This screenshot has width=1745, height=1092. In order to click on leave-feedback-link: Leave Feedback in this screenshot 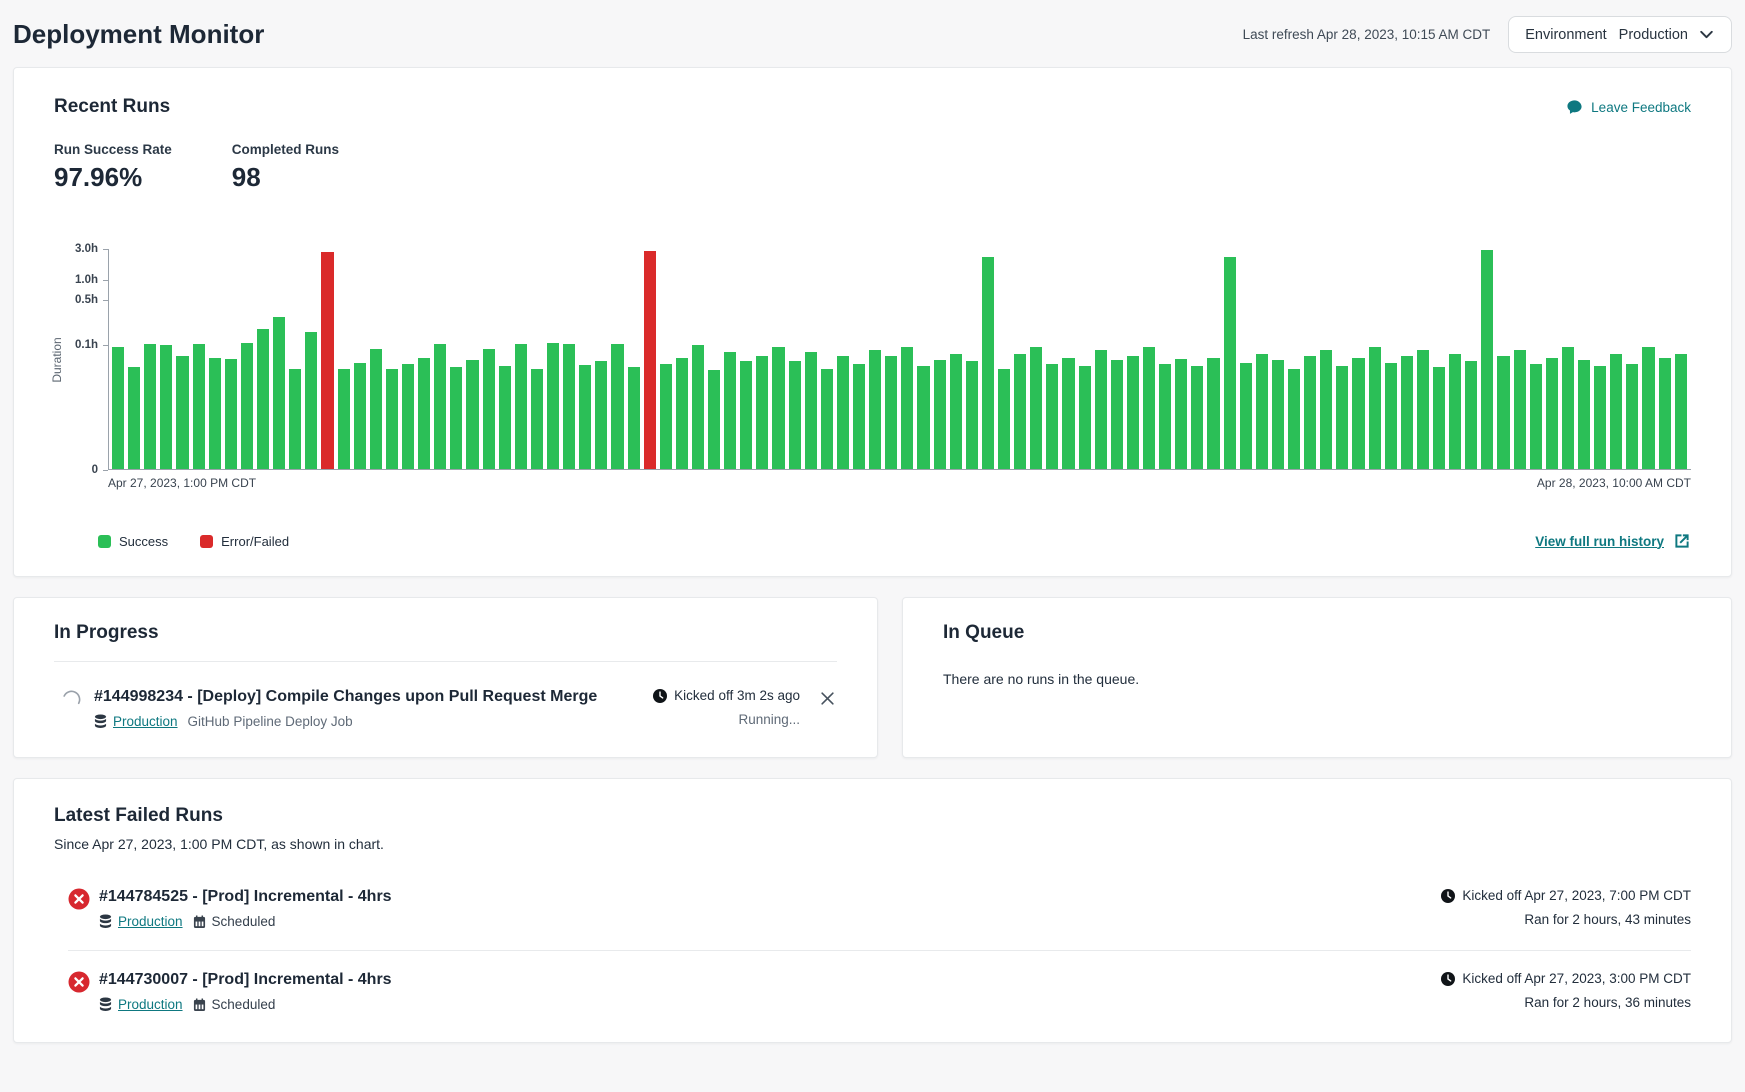, I will do `click(1628, 107)`.